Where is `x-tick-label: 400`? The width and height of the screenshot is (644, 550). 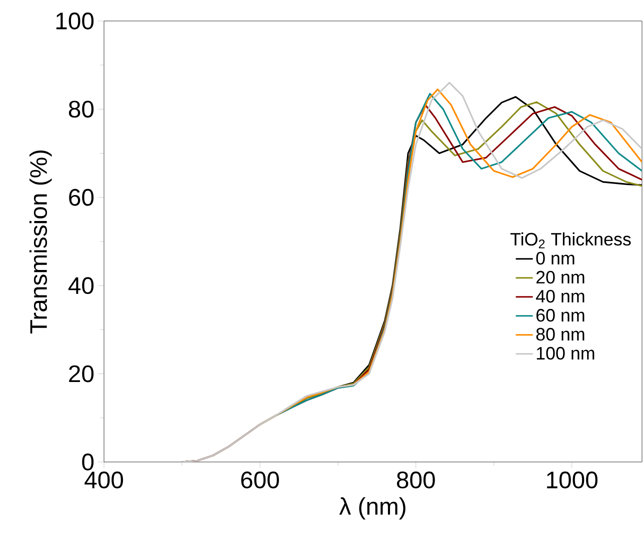
x-tick-label: 400 is located at coordinates (104, 480).